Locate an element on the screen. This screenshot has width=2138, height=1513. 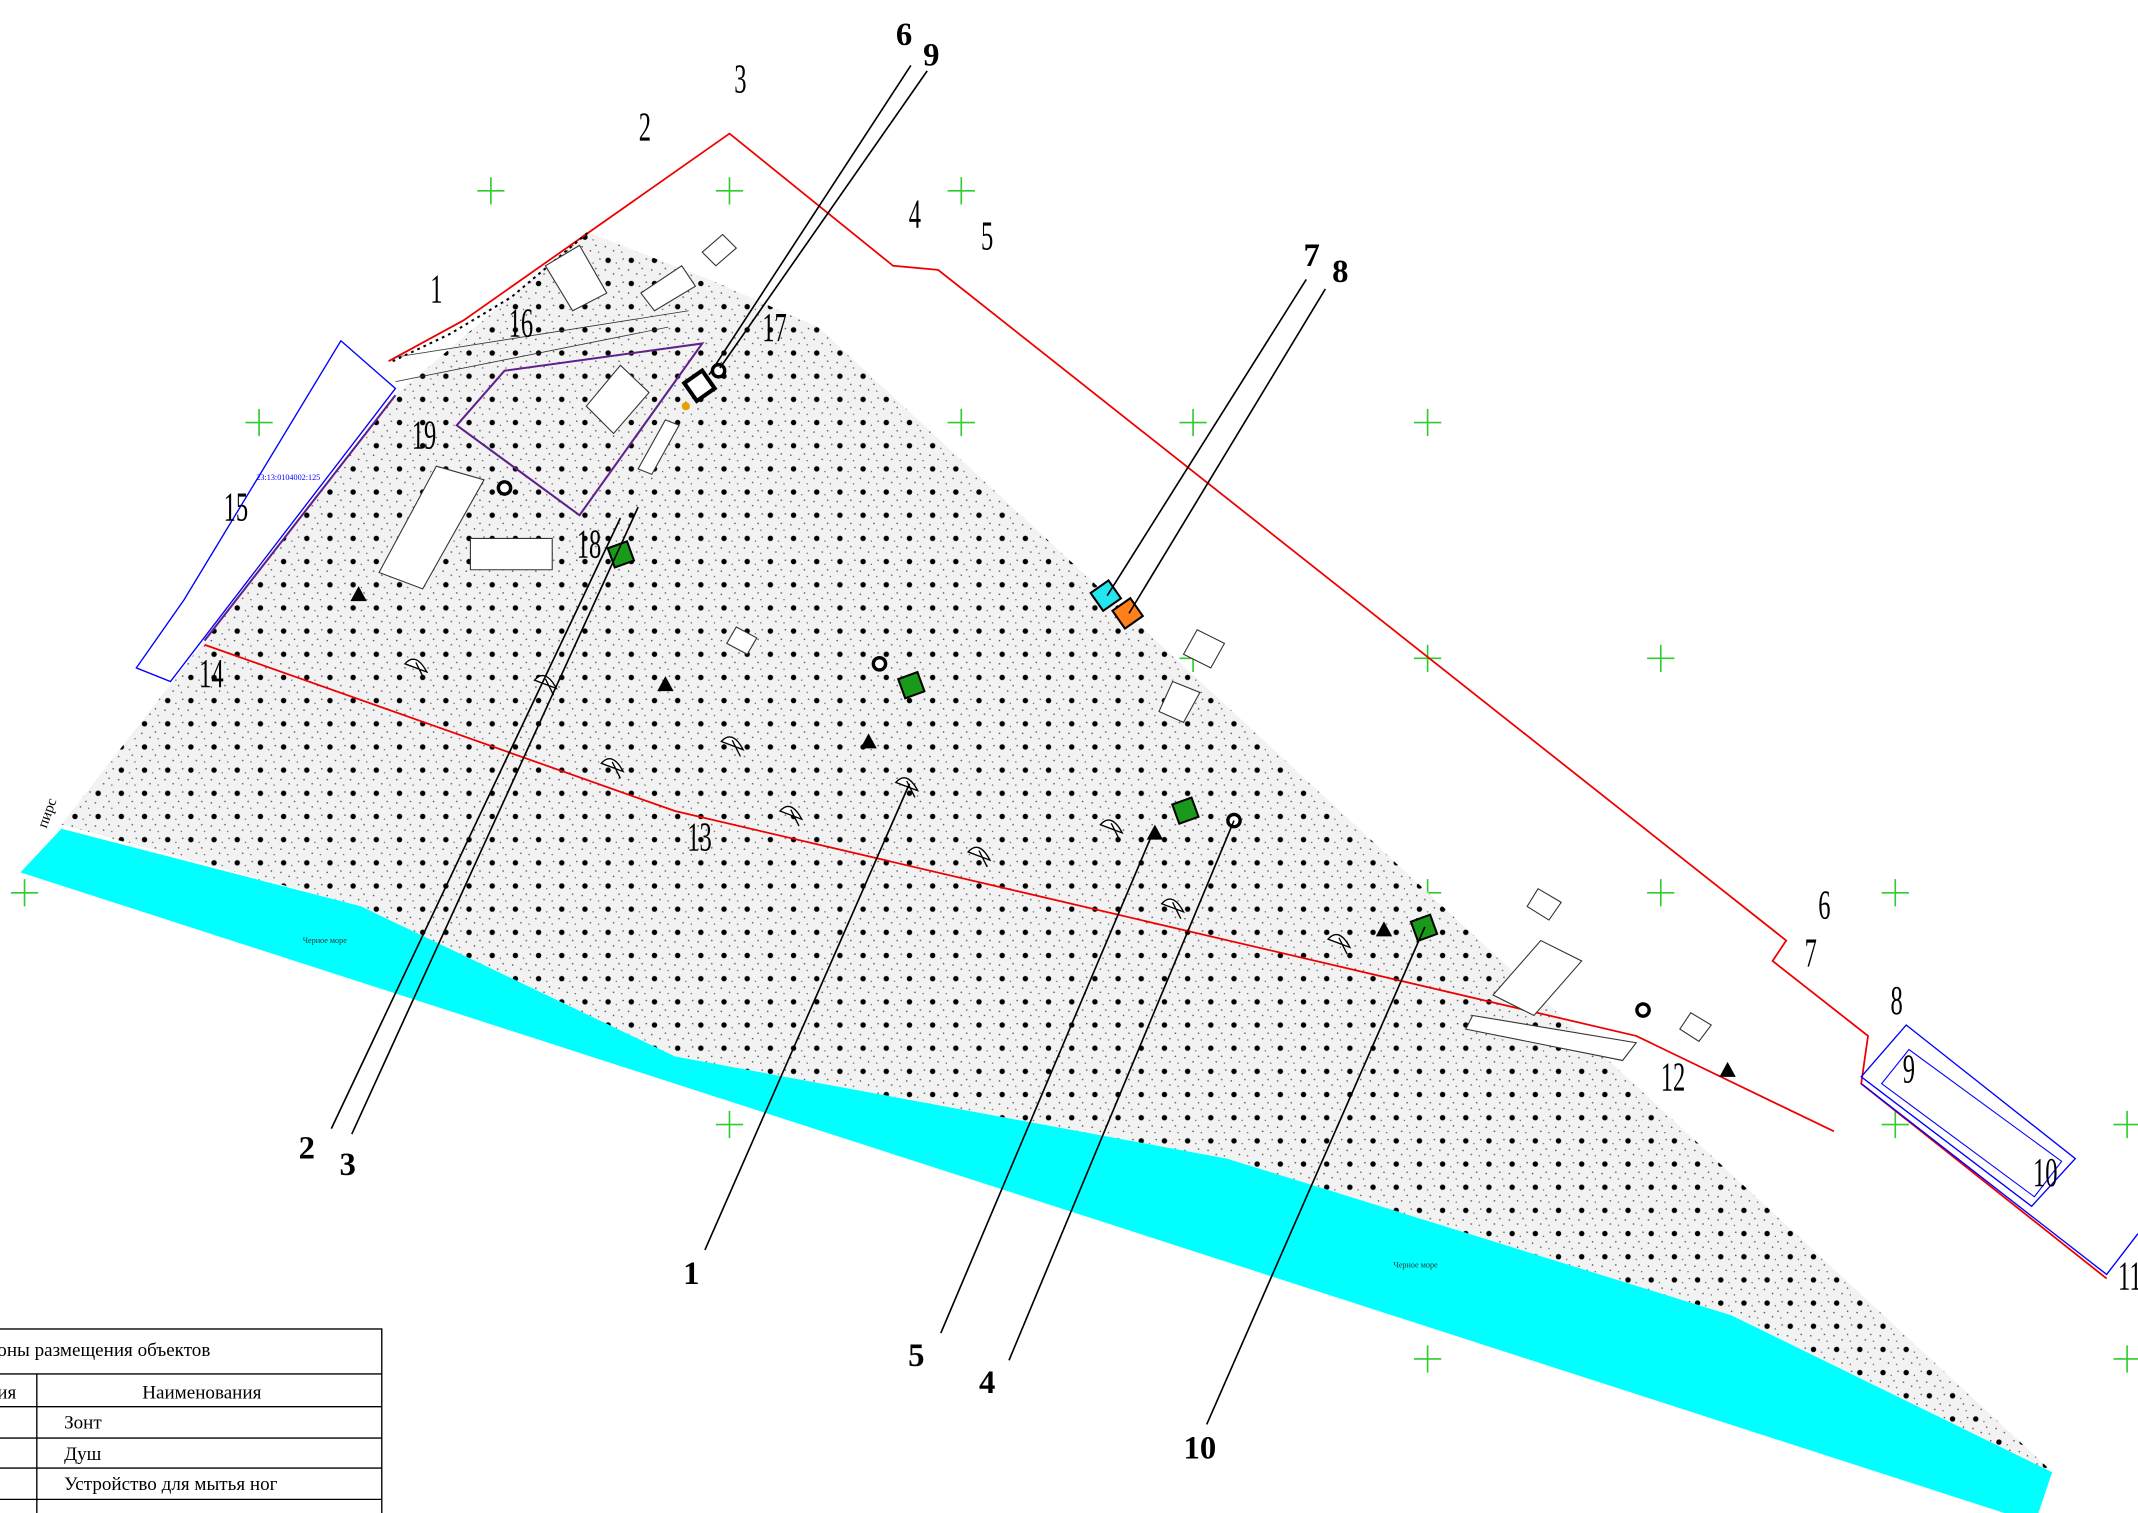
callout-label: 9 is located at coordinates (931, 55).